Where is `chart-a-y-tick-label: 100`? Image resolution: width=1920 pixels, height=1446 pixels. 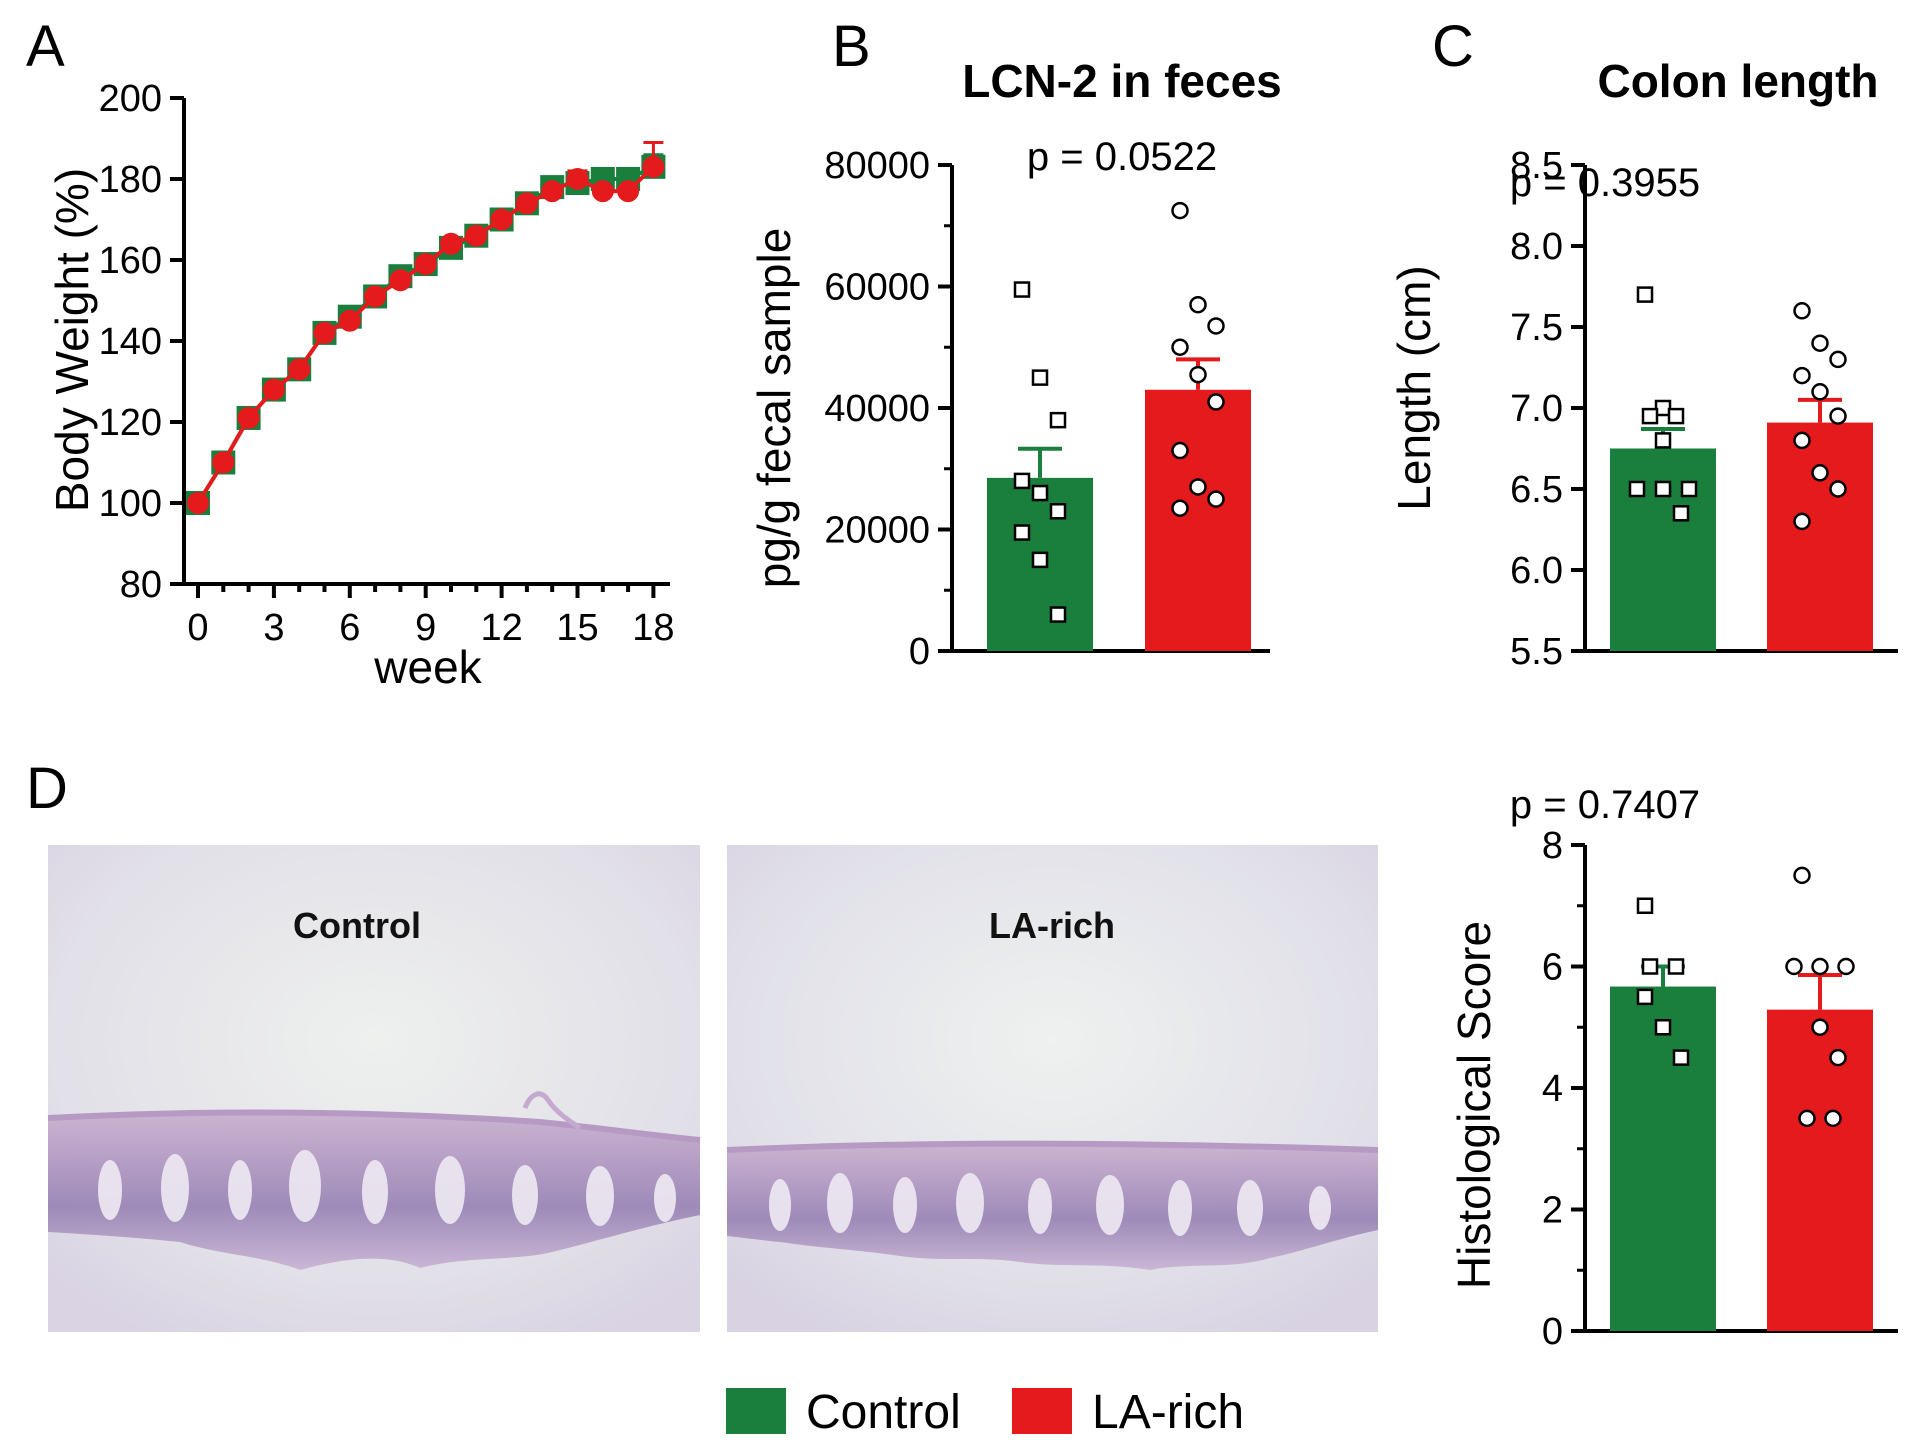
chart-a-y-tick-label: 100 is located at coordinates (130, 504).